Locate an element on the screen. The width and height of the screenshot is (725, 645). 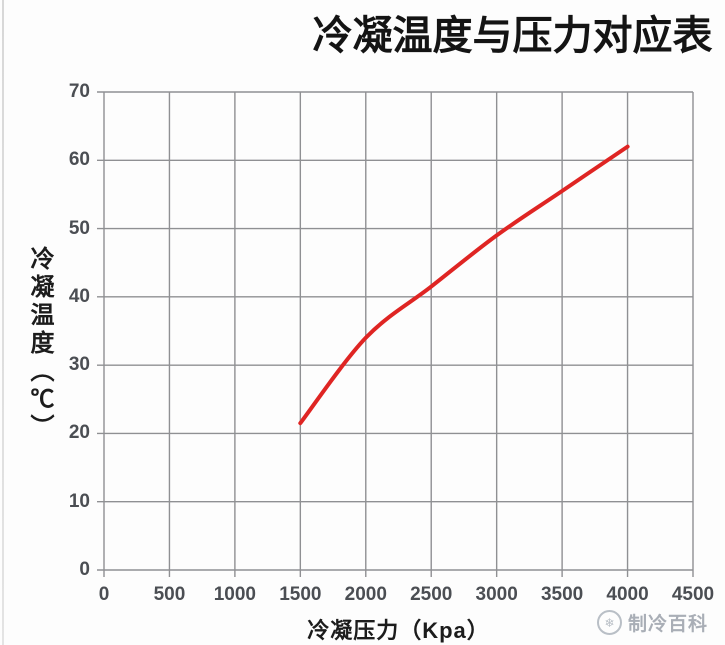
snowflake-logo-icon: ❄ is located at coordinates (609, 622).